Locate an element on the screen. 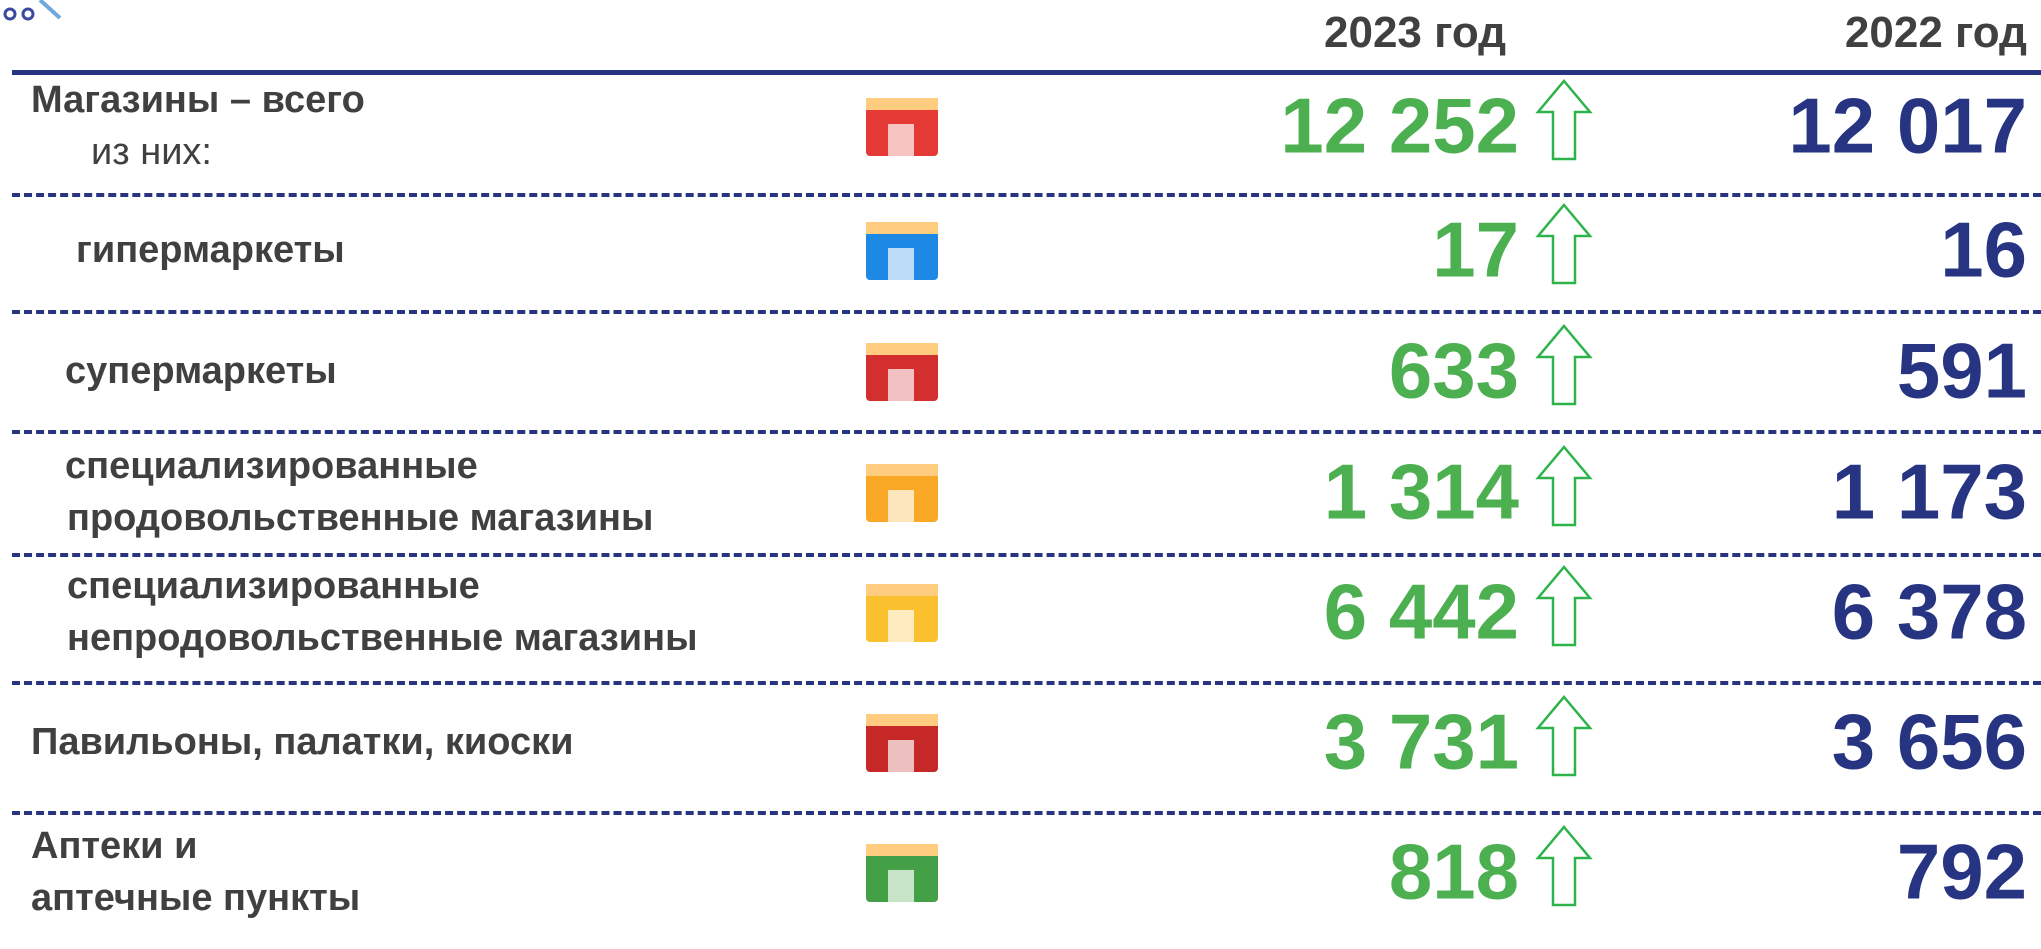 This screenshot has width=2041, height=949. row-label: Павильоны, палатки, киоски is located at coordinates (286, 742).